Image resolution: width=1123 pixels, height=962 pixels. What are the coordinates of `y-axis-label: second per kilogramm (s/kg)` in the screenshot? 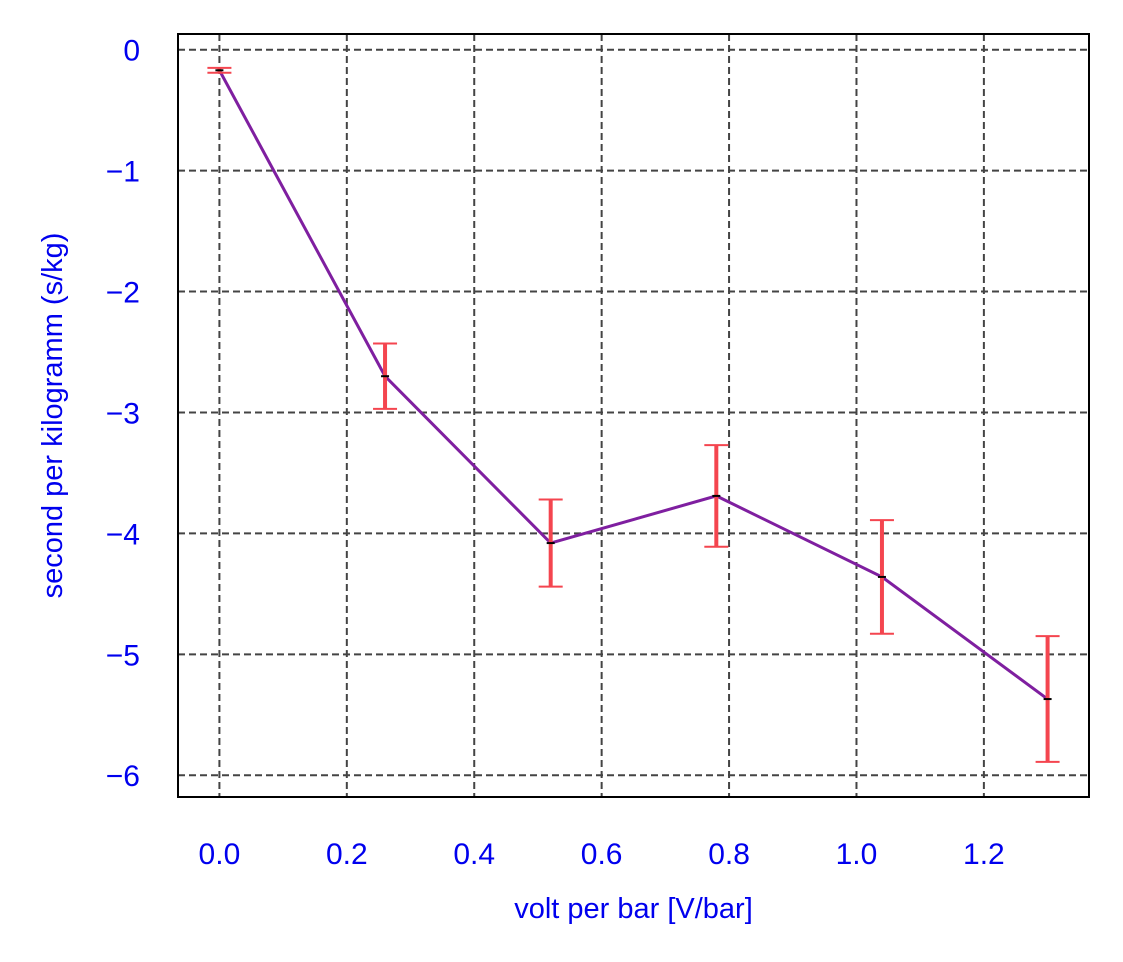 It's located at (53, 416).